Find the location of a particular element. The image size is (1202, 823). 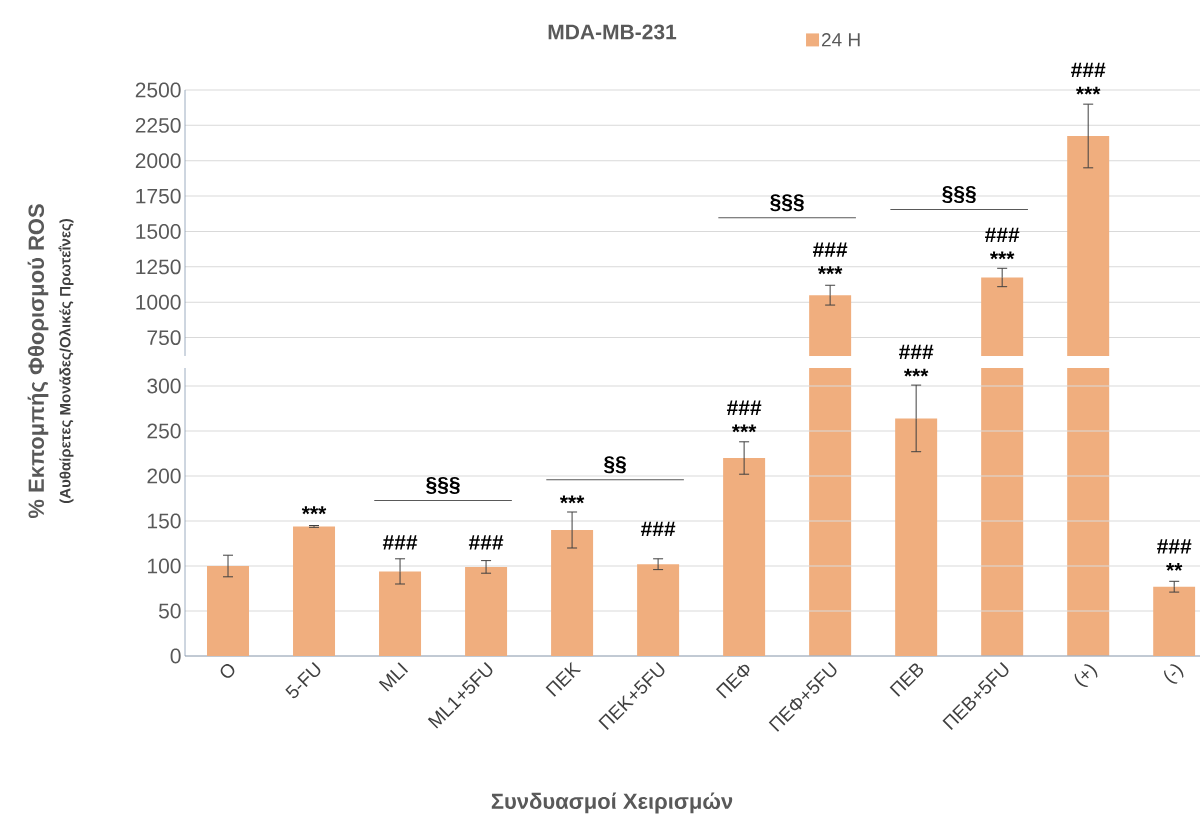

y-tick-label: 100 is located at coordinates (164, 566).